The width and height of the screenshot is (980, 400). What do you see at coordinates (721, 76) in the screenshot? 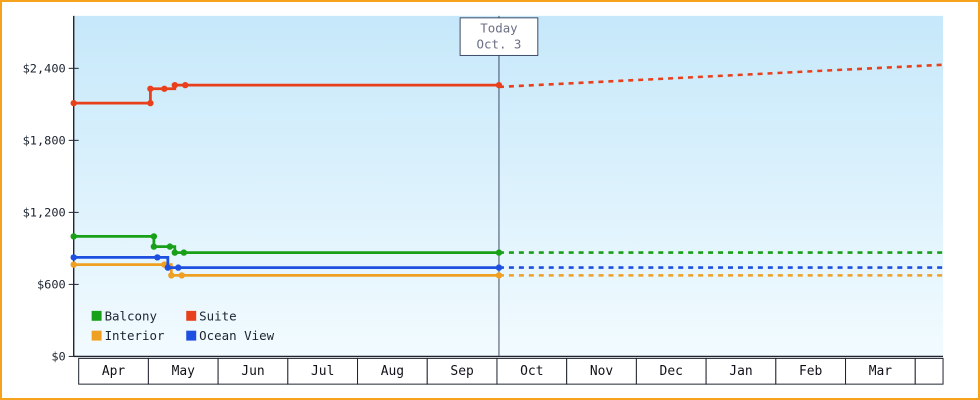
I see `series-forecast-suite` at bounding box center [721, 76].